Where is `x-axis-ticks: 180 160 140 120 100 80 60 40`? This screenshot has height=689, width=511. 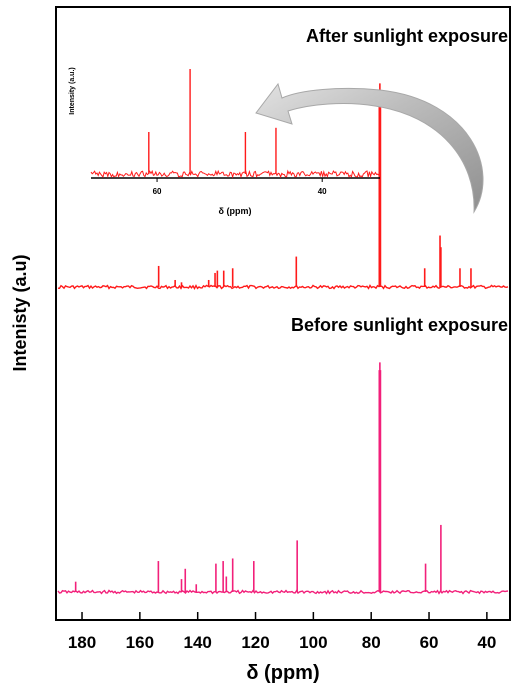
x-axis-ticks: 180 160 140 120 100 80 60 40 is located at coordinates (282, 632).